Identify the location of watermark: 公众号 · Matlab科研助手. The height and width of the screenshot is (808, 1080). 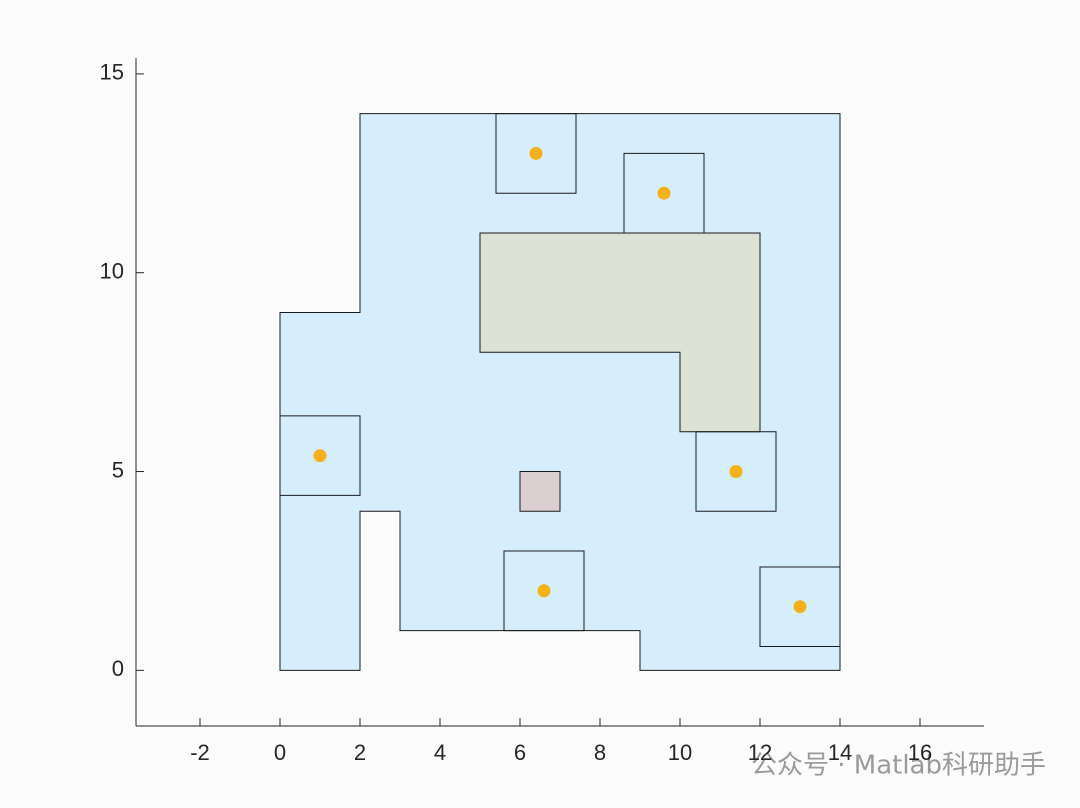
(898, 766).